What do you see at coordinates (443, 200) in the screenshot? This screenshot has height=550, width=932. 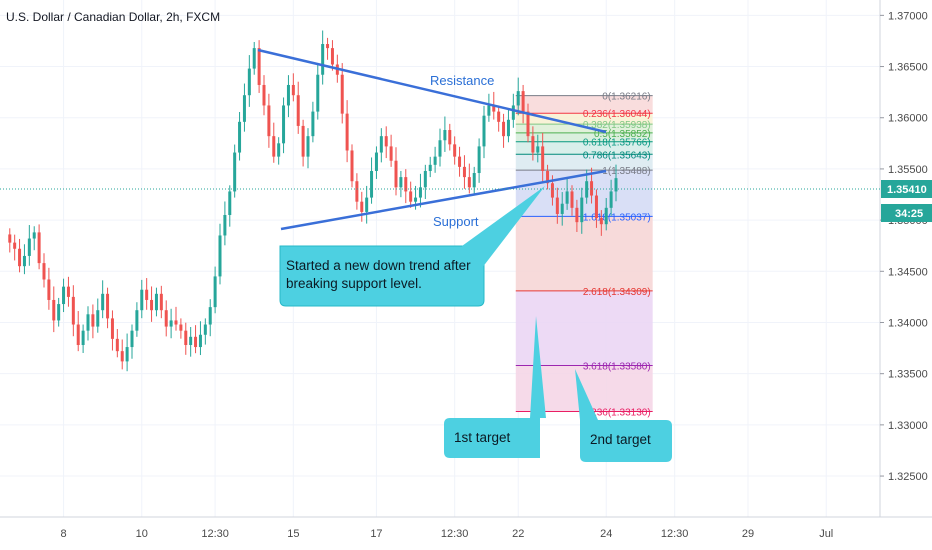 I see `support-line` at bounding box center [443, 200].